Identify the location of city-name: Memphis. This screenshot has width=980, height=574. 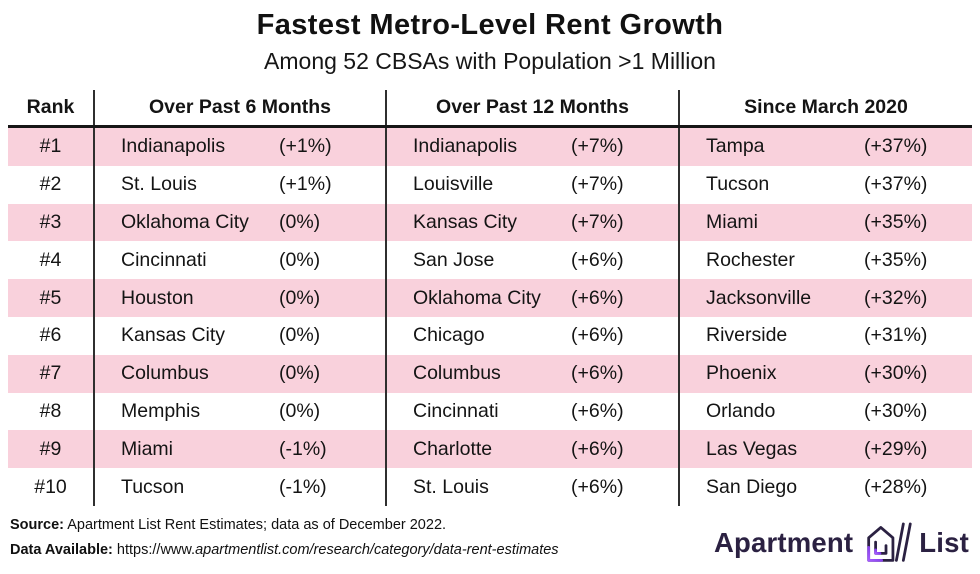
(161, 410).